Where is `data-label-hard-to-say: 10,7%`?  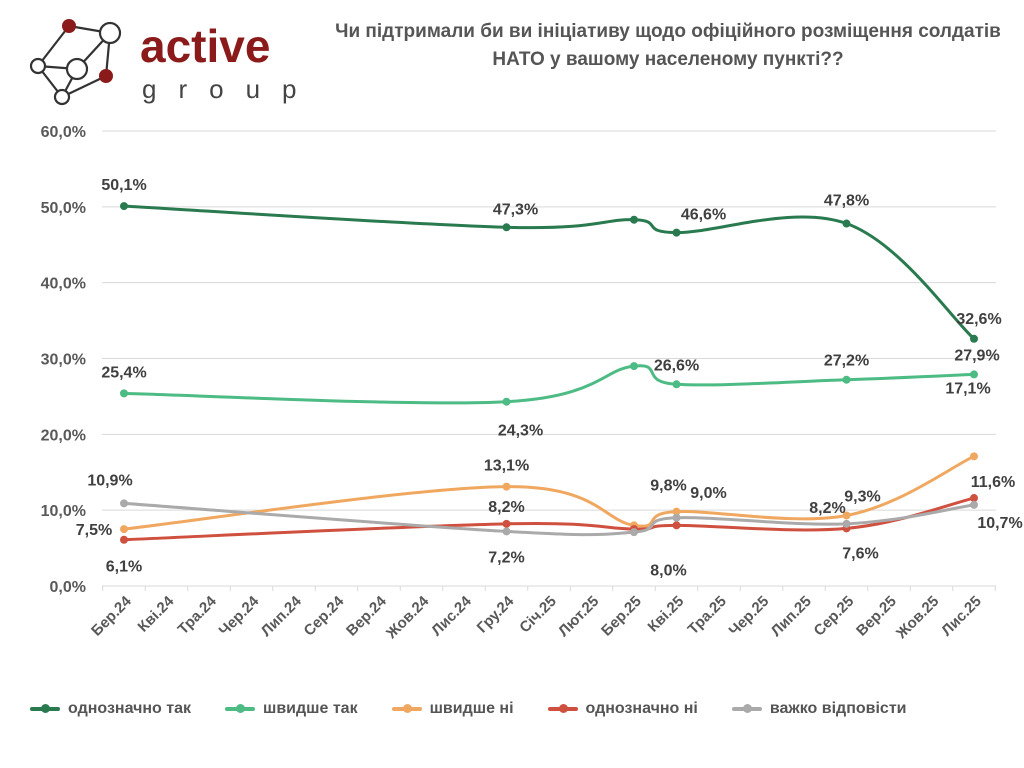
data-label-hard-to-say: 10,7% is located at coordinates (999, 523).